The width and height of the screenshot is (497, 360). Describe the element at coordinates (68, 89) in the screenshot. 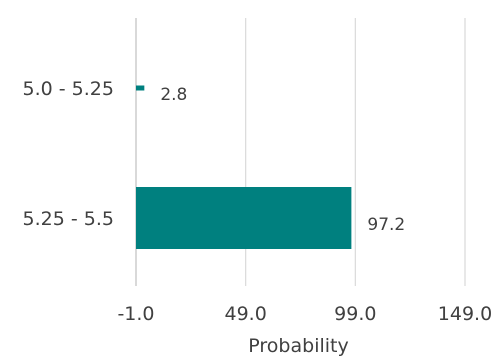

I see `category-label-0: 5.0 - 5.25` at that location.